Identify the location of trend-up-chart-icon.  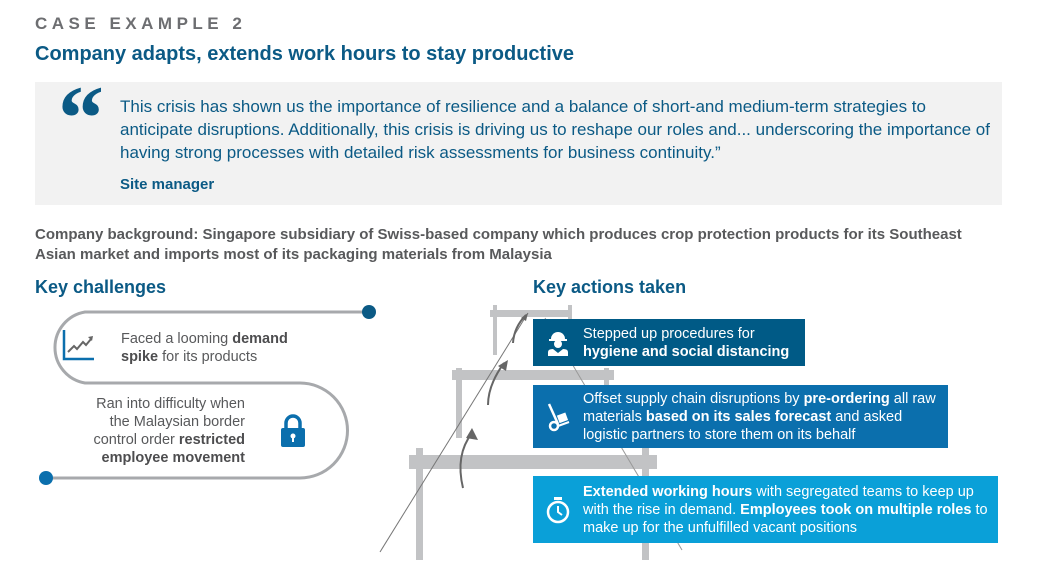
(79, 348).